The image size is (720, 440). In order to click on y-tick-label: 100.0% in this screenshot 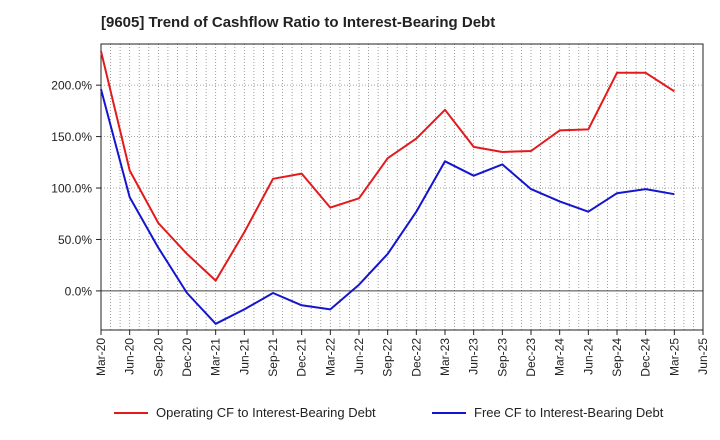, I will do `click(71, 189)`.